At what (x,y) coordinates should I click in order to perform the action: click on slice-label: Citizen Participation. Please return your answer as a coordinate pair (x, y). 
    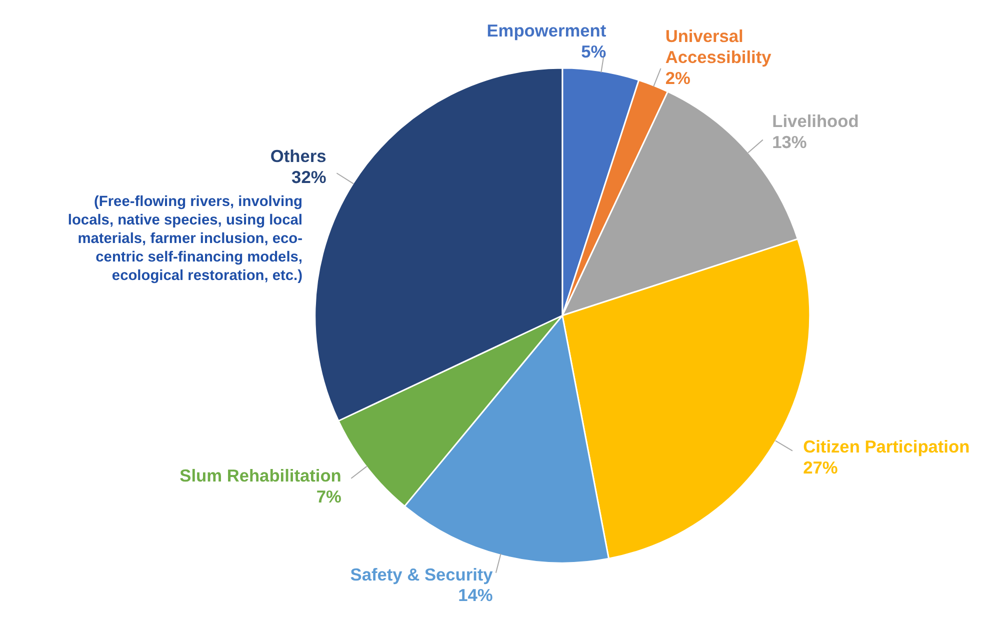
    Looking at the image, I should click on (886, 446).